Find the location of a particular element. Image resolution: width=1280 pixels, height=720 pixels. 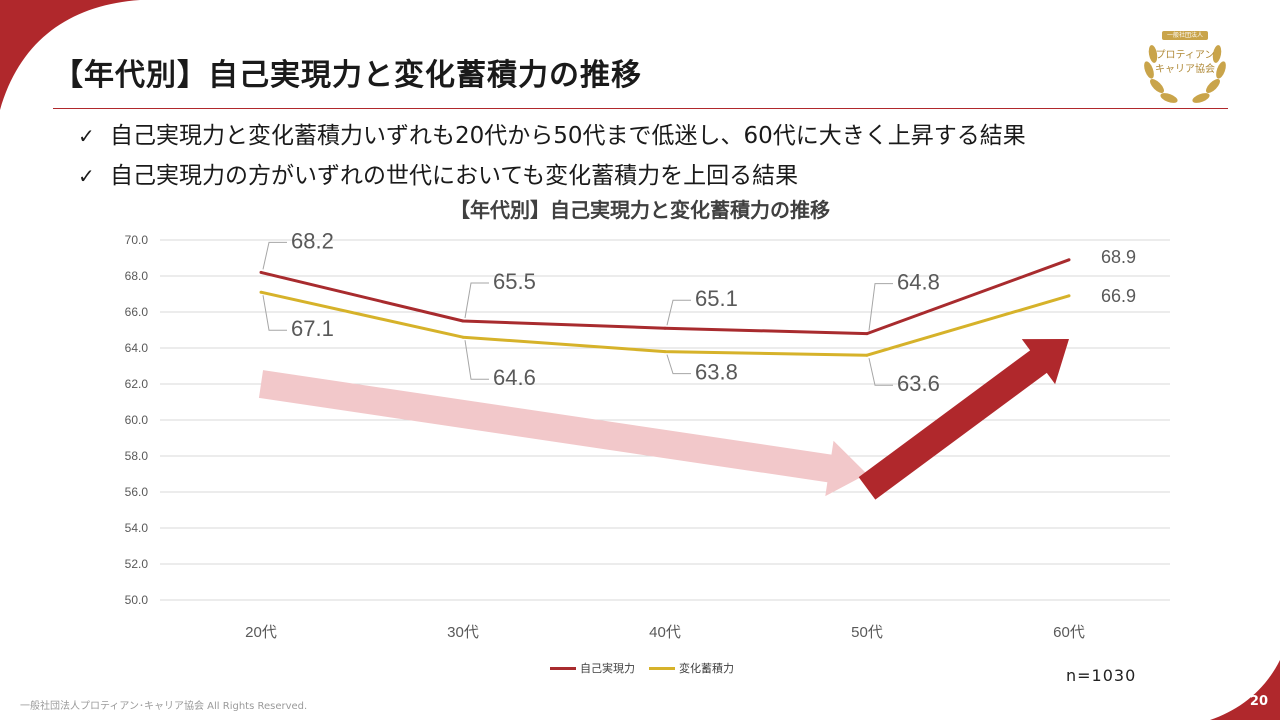

corner-decoration-bottom is located at coordinates (1245, 690).